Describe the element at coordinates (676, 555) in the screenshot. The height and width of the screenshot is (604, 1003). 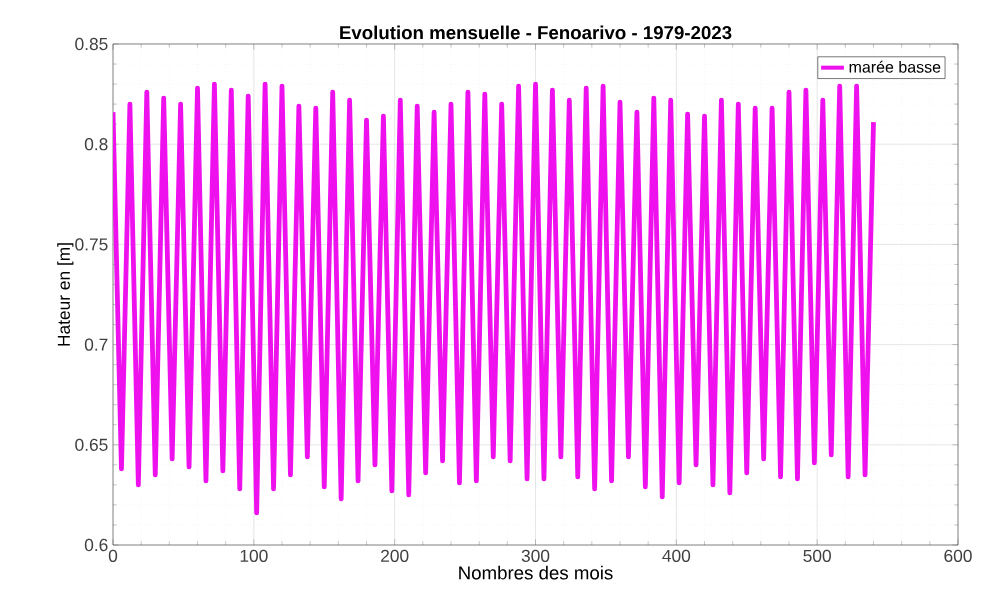
I see `x-tick-label: 400` at that location.